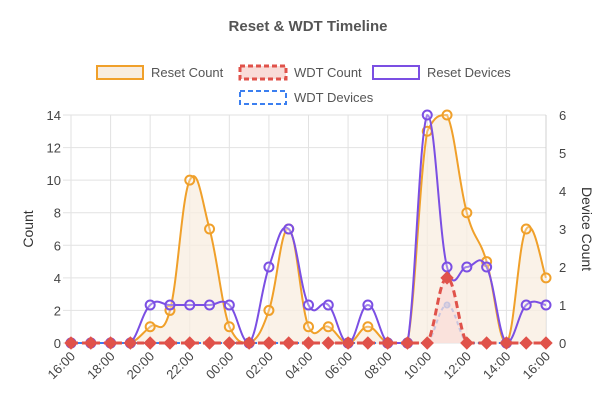 The image size is (600, 417). I want to click on x-tick-label: 18:00, so click(101, 366).